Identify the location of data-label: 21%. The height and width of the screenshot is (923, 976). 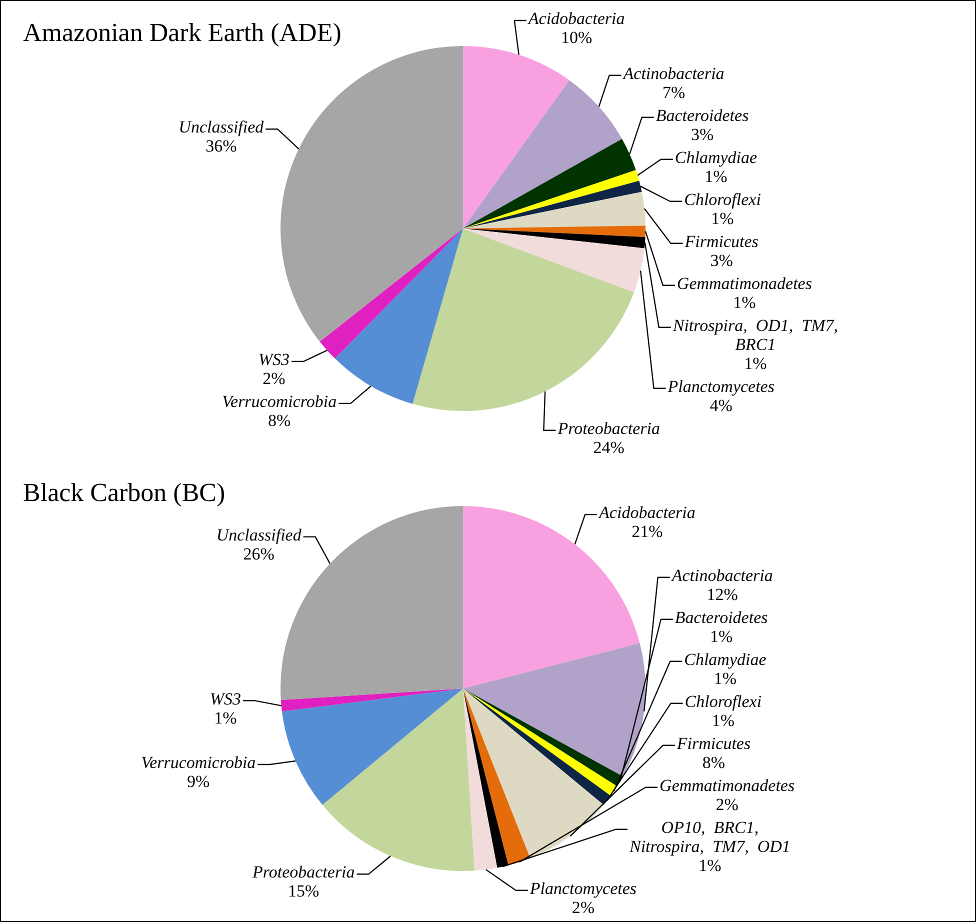
(647, 532).